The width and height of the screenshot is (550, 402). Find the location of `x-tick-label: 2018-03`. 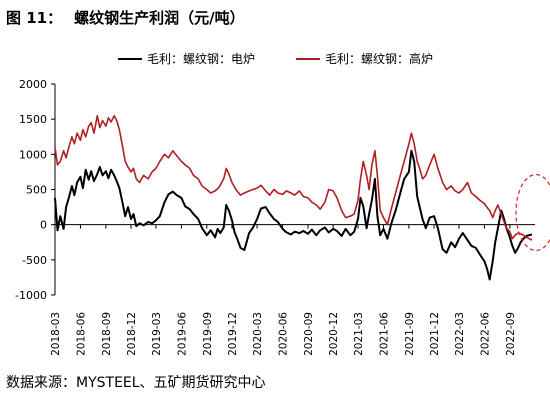

x-tick-label: 2018-03 is located at coordinates (56, 334).